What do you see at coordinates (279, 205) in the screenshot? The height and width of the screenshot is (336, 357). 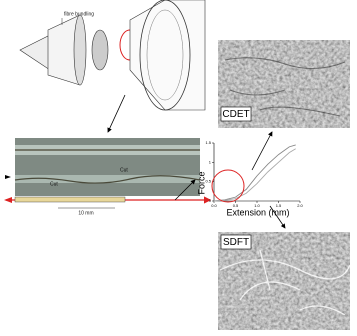 I see `x-tick-label: 1.5` at bounding box center [279, 205].